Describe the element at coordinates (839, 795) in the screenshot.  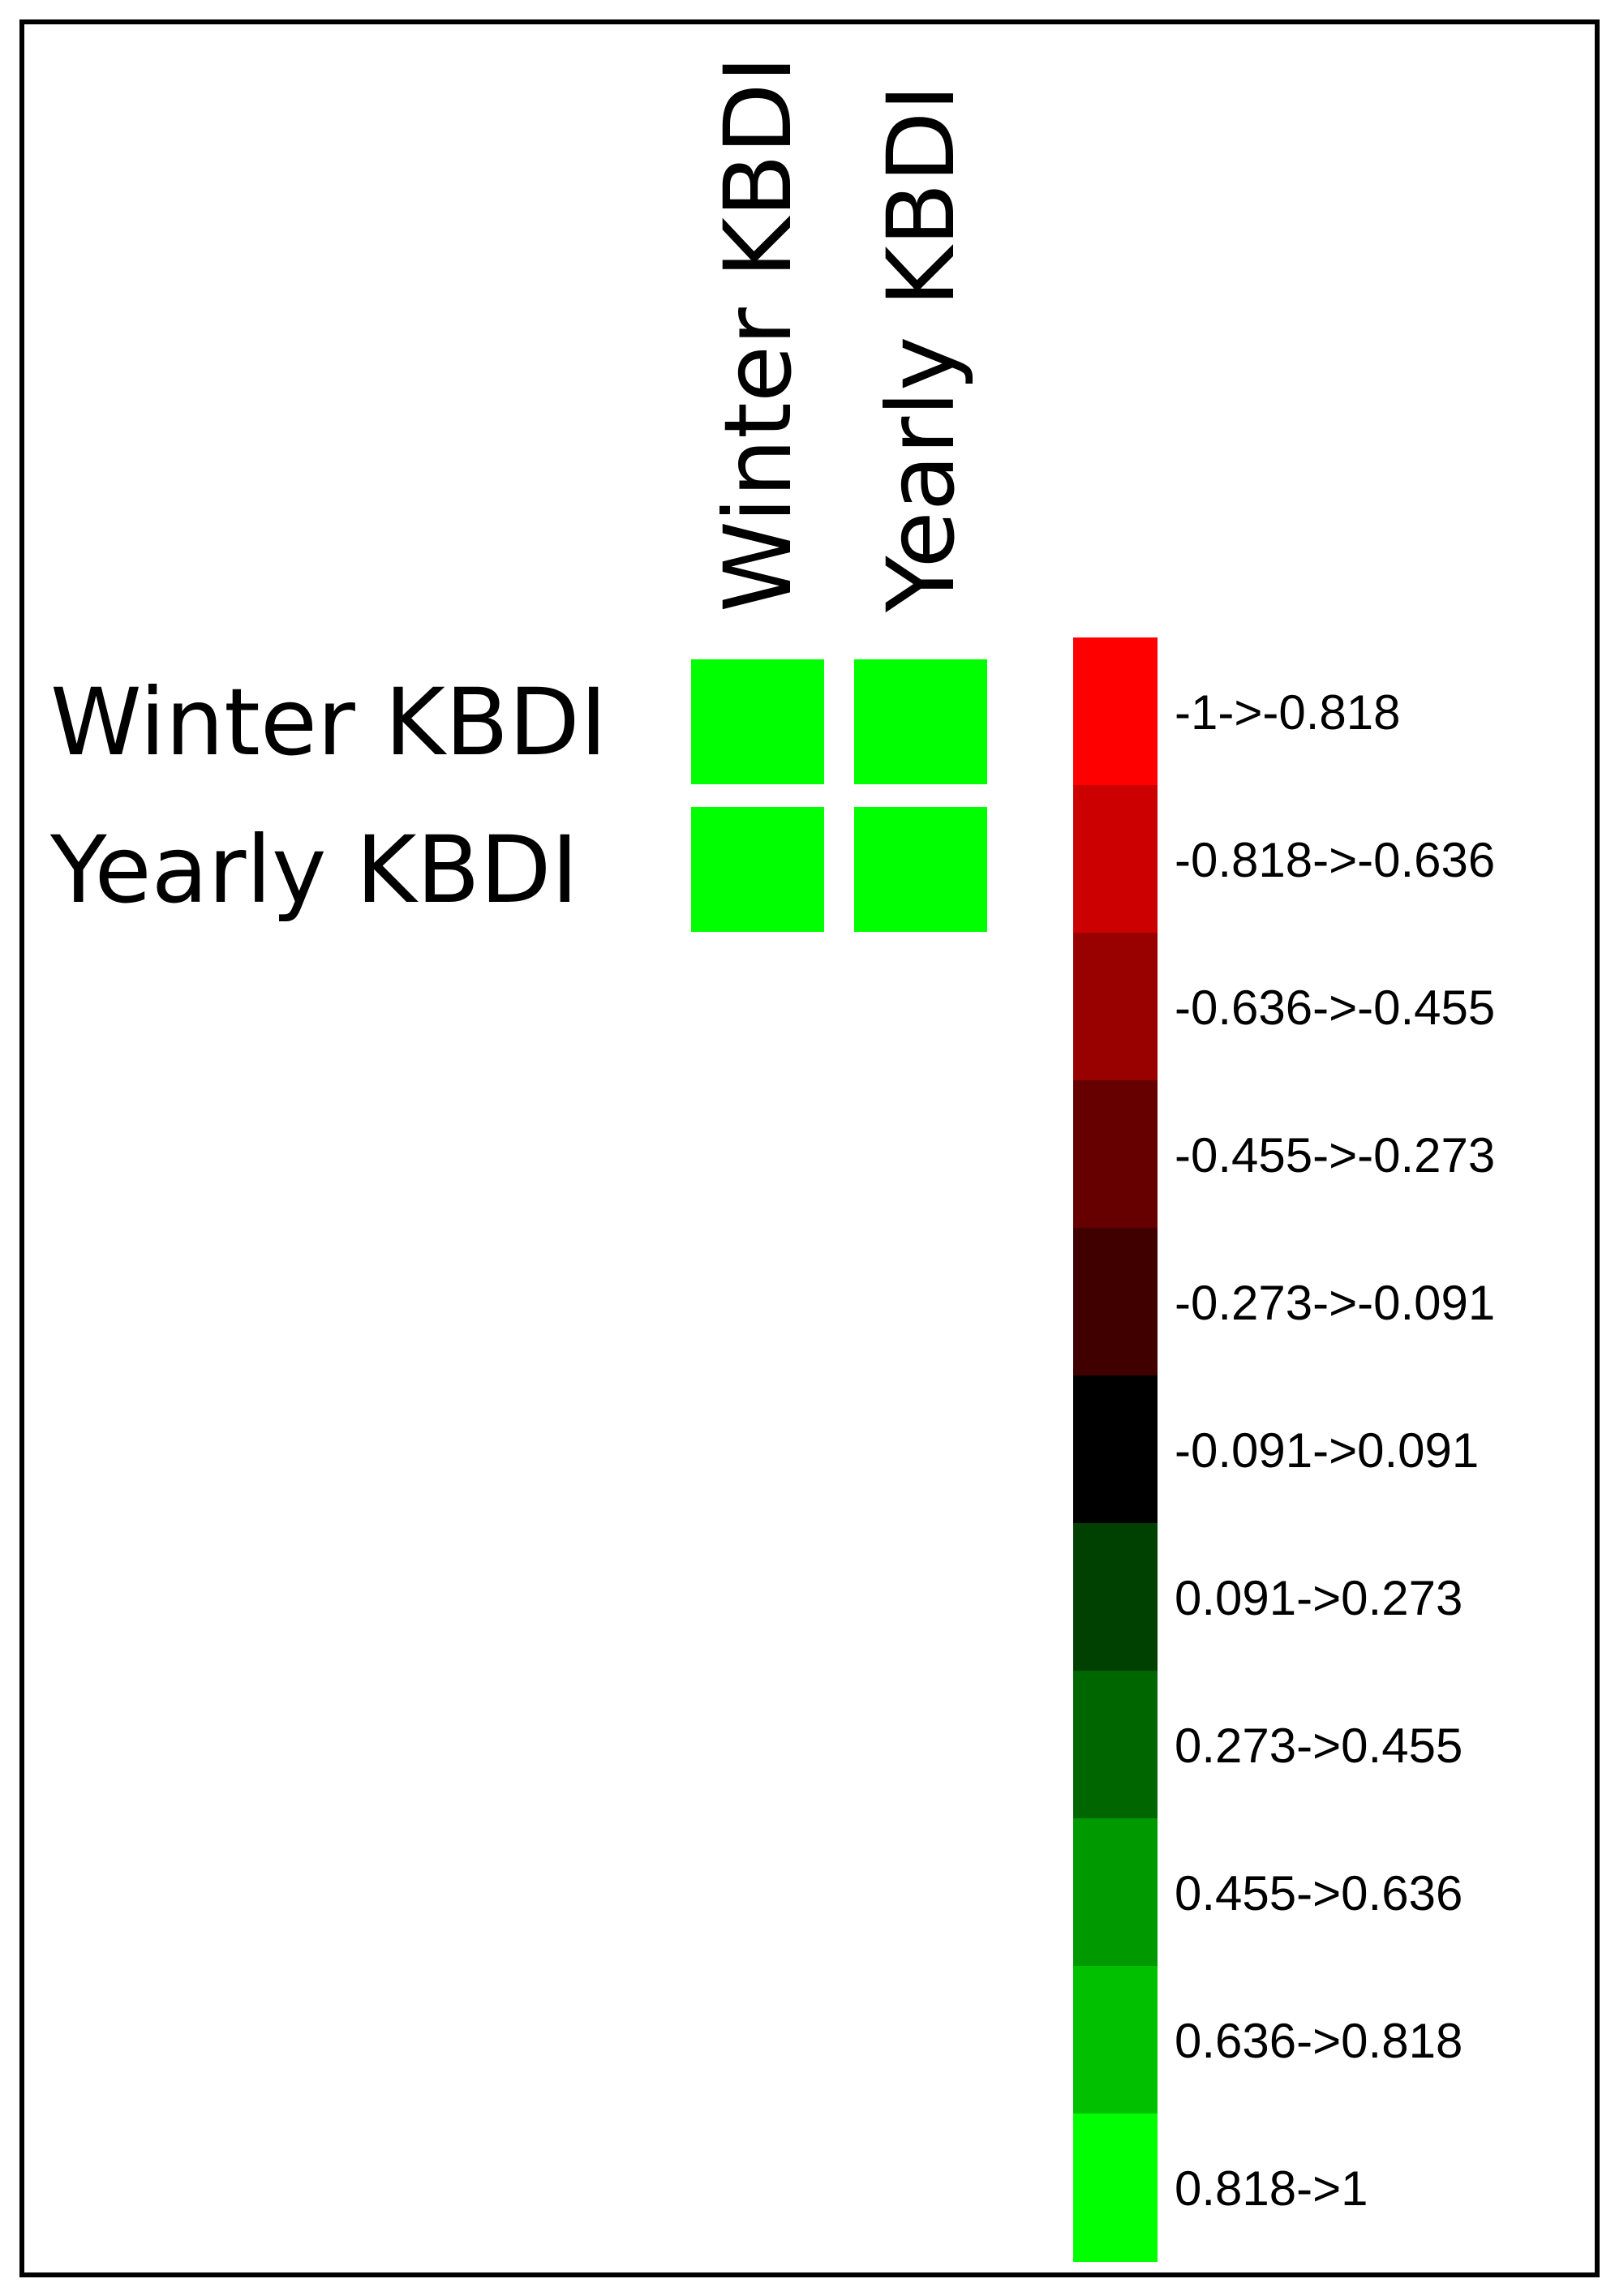
I see `heatmap-cells` at that location.